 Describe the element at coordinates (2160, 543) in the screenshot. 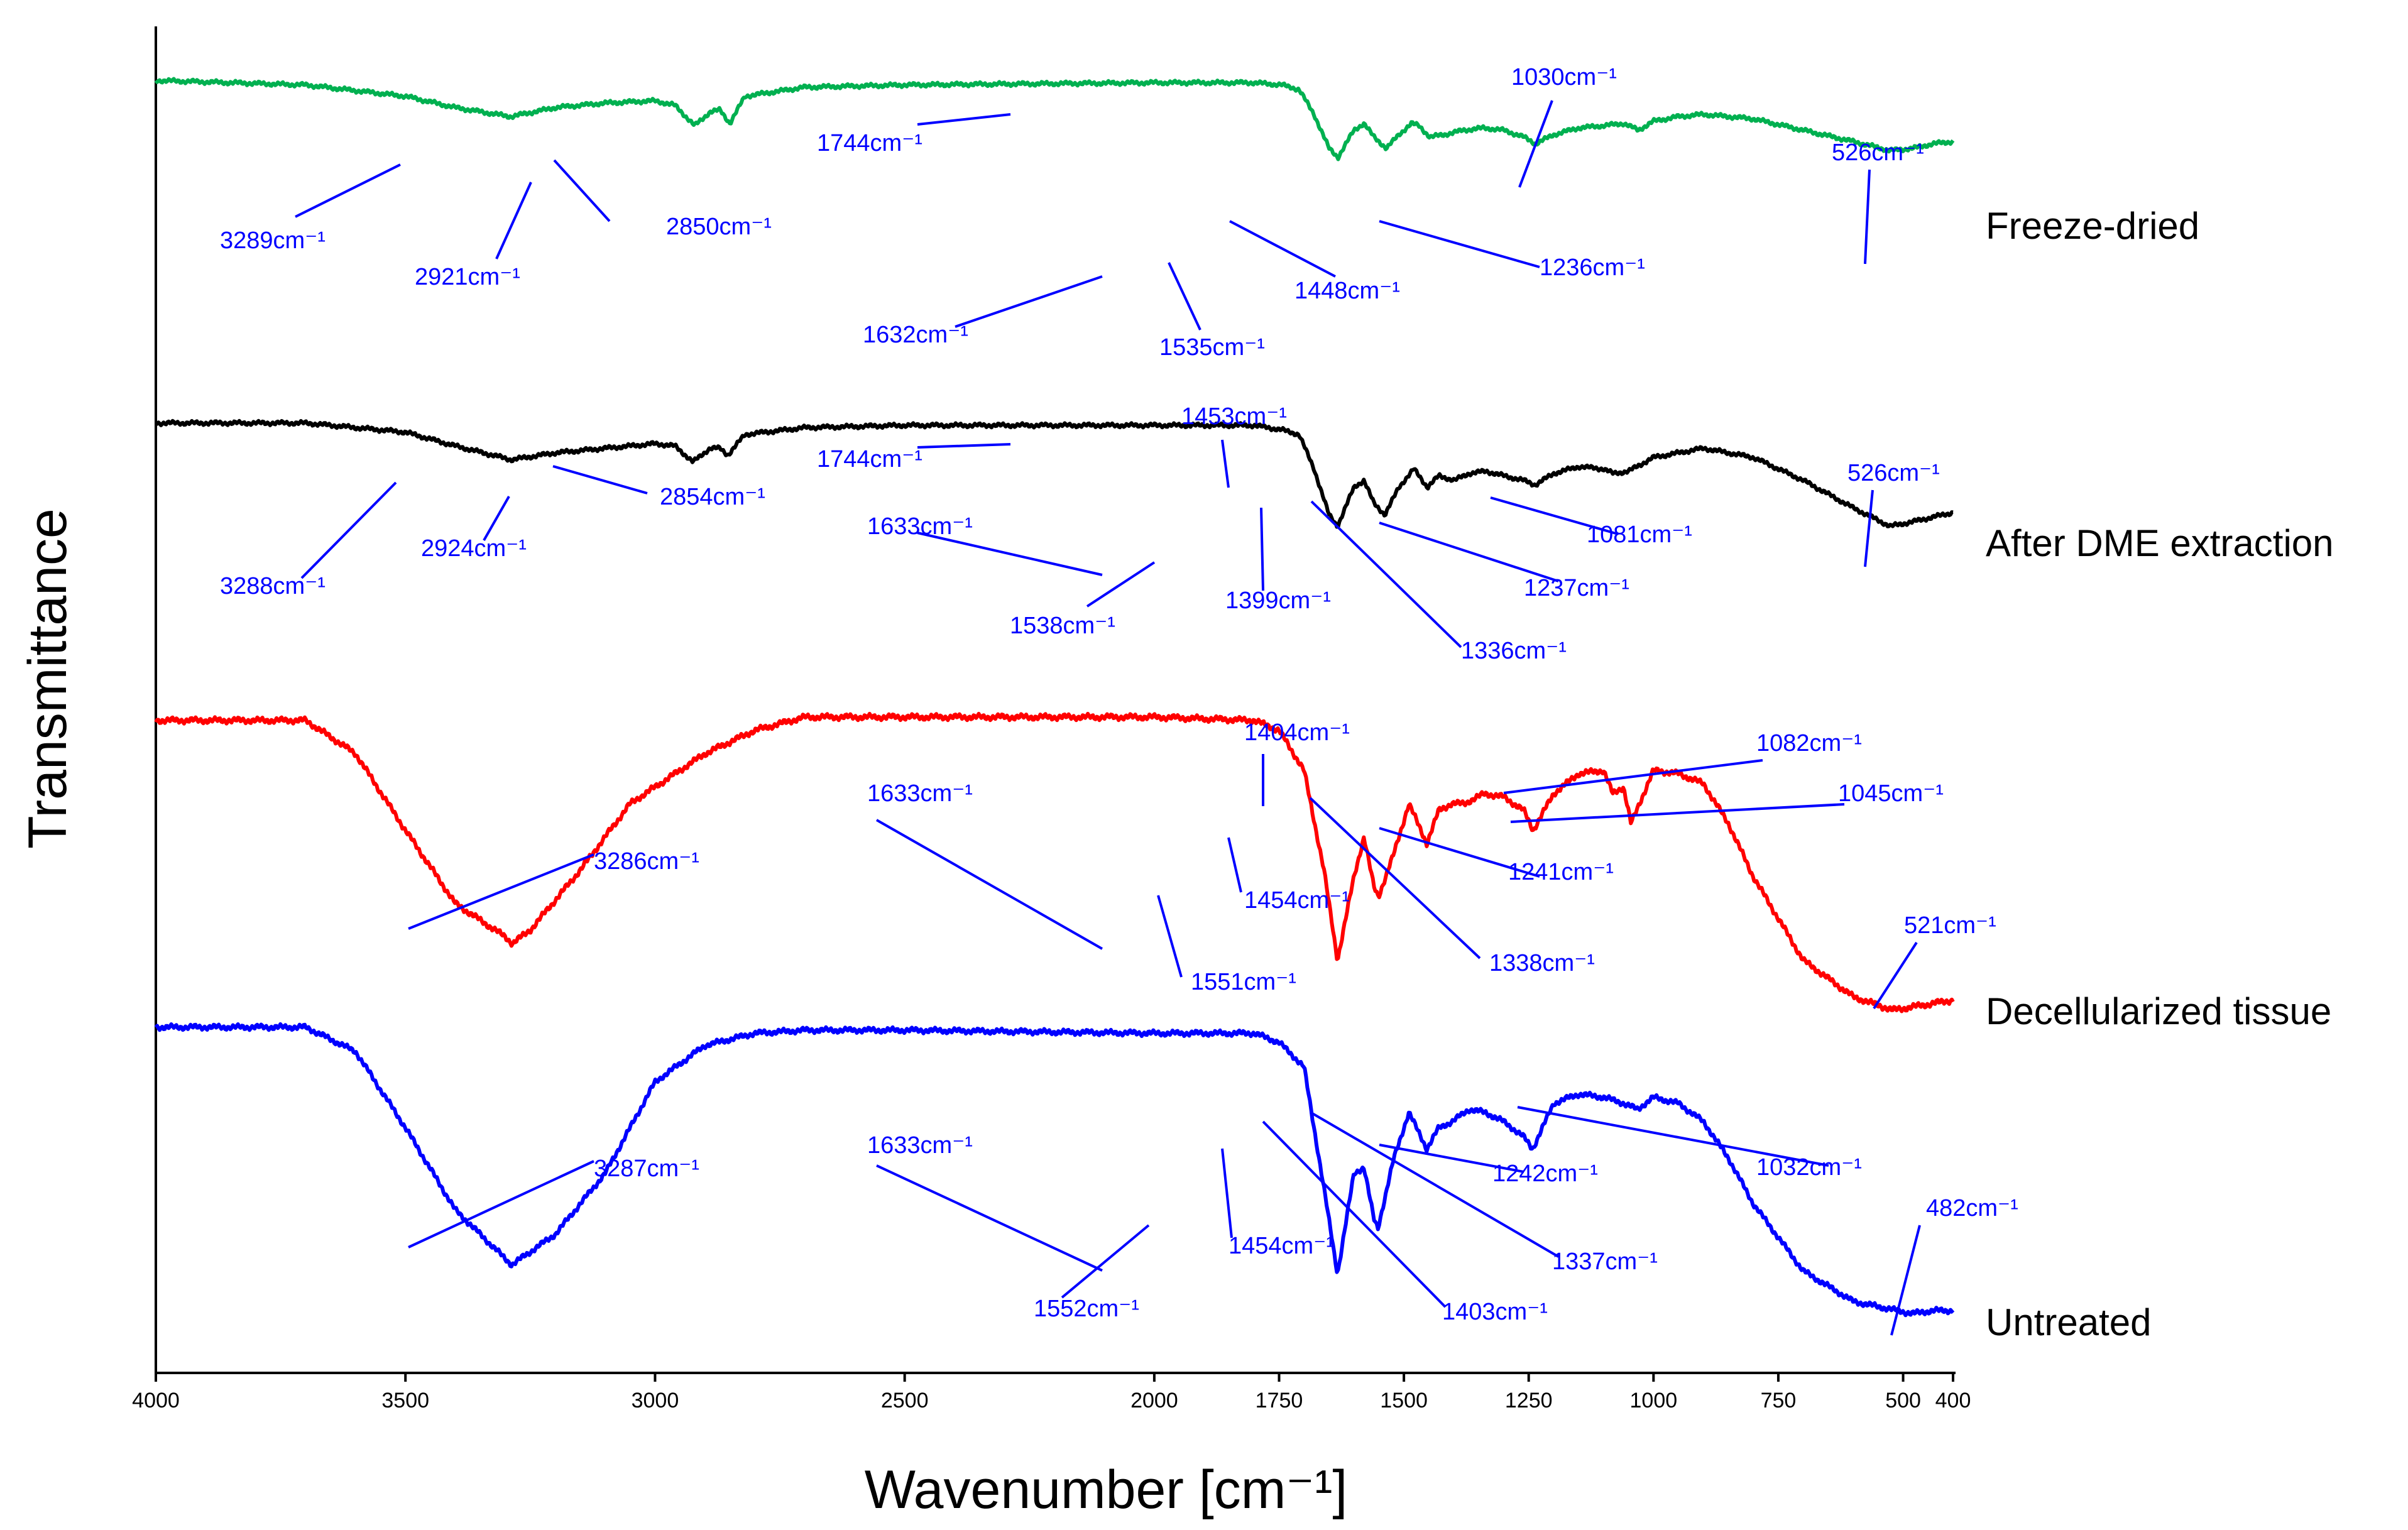

I see `series-label-1: After DME extraction` at that location.